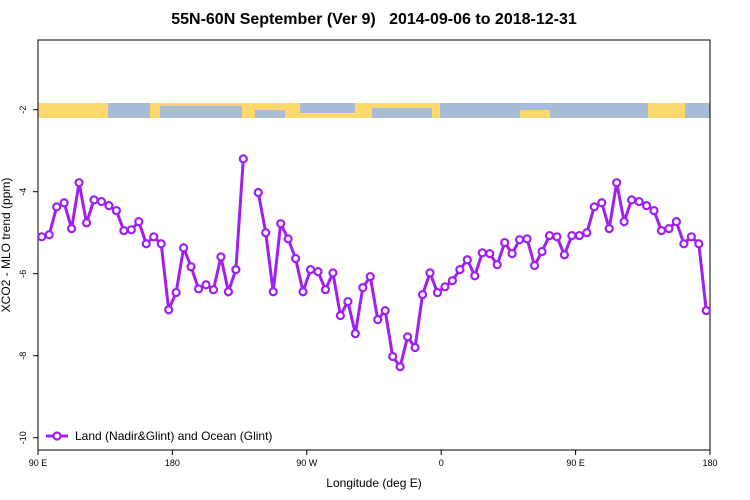 The width and height of the screenshot is (750, 500). Describe the element at coordinates (23, 192) in the screenshot. I see `y-tick-label: -4` at that location.